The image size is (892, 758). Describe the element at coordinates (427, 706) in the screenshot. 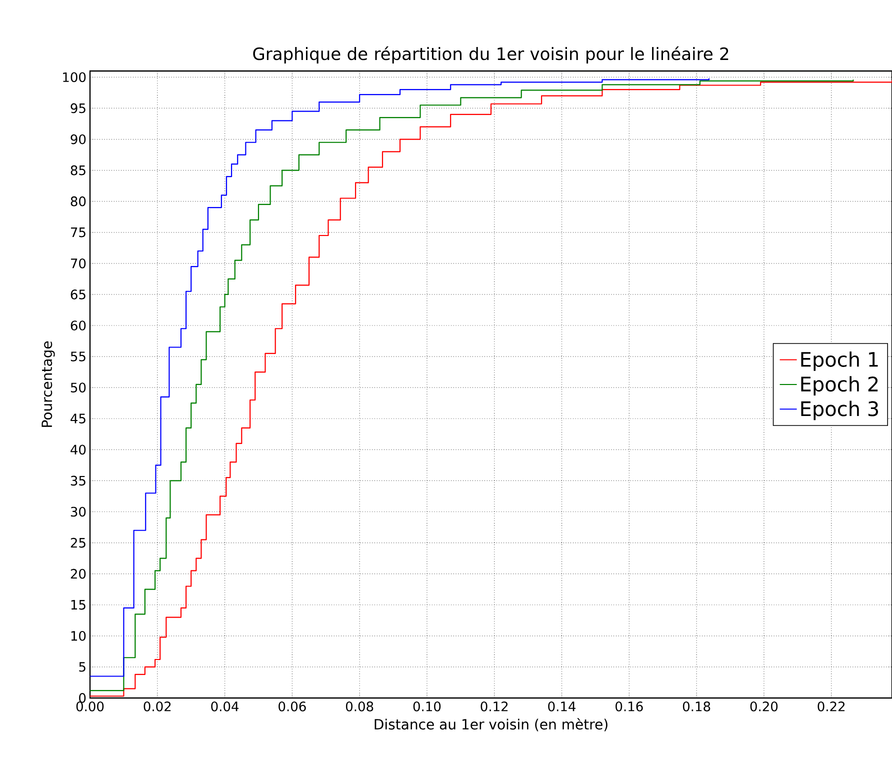

I see `x-tick-label: 0.10` at that location.